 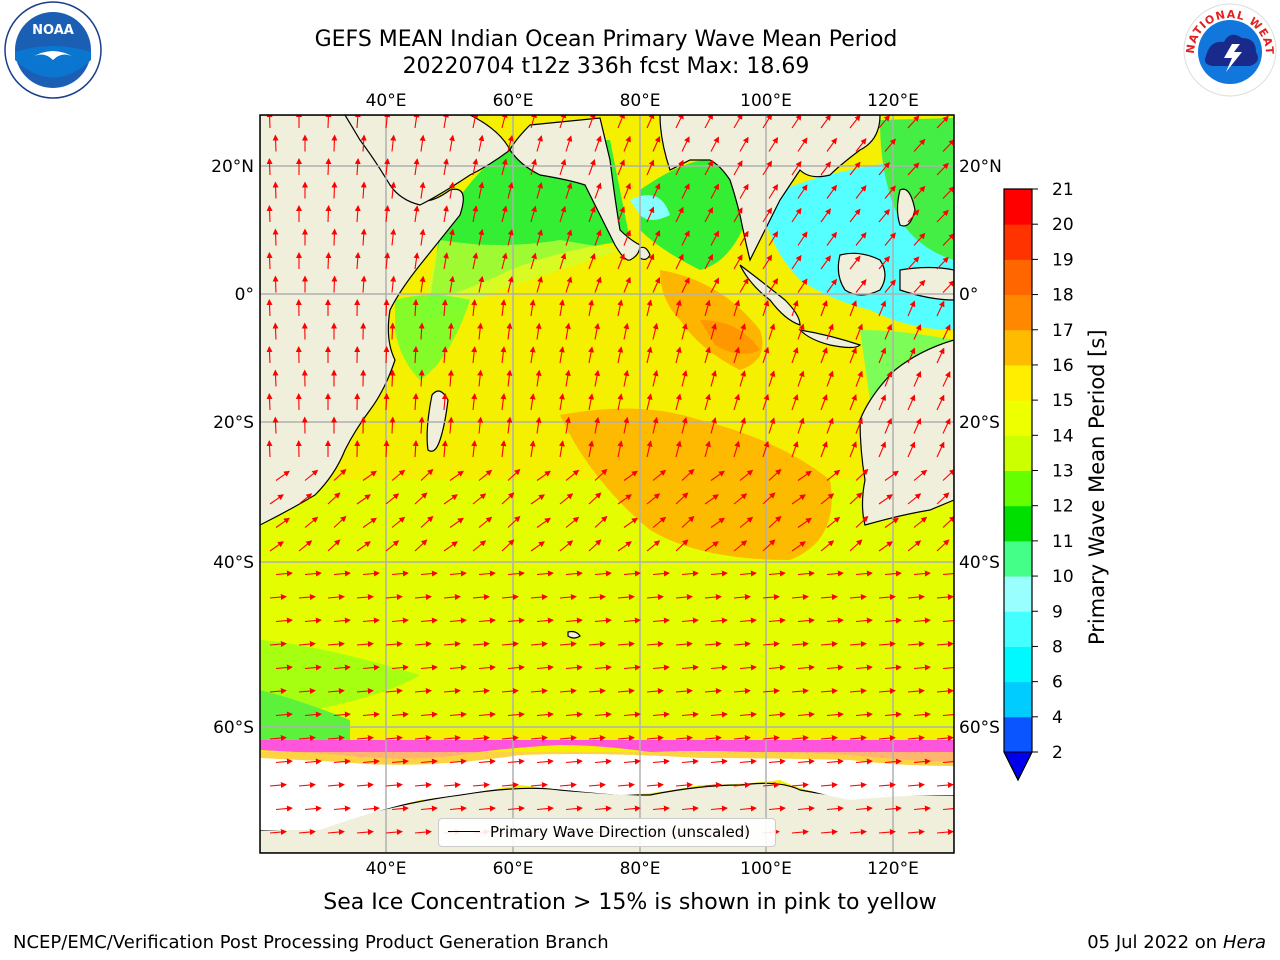 I want to click on legend-label: Primary Wave Direction (unscaled), so click(x=620, y=832).